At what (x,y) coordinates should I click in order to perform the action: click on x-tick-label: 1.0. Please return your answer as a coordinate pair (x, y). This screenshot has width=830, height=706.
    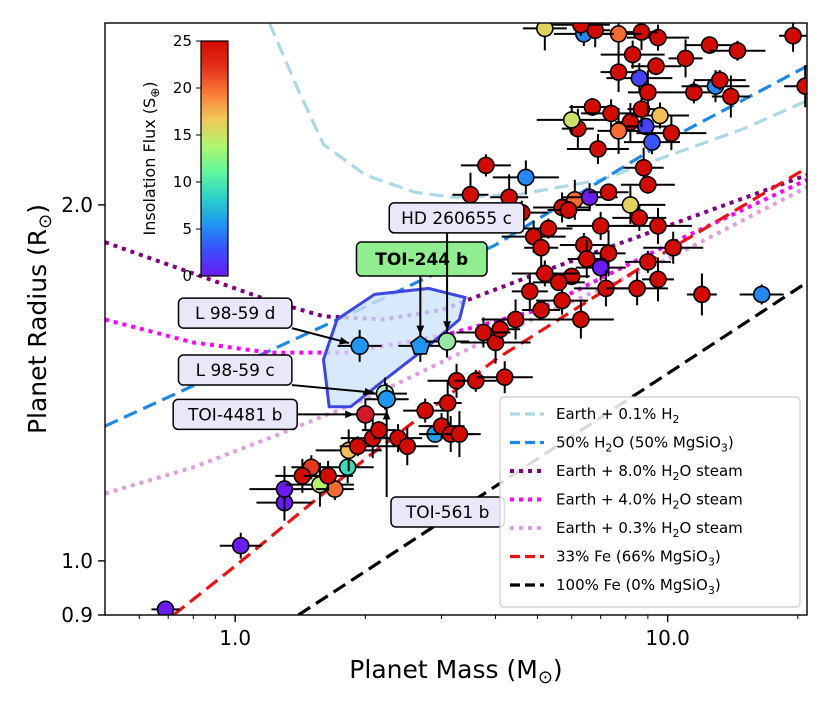
    Looking at the image, I should click on (235, 638).